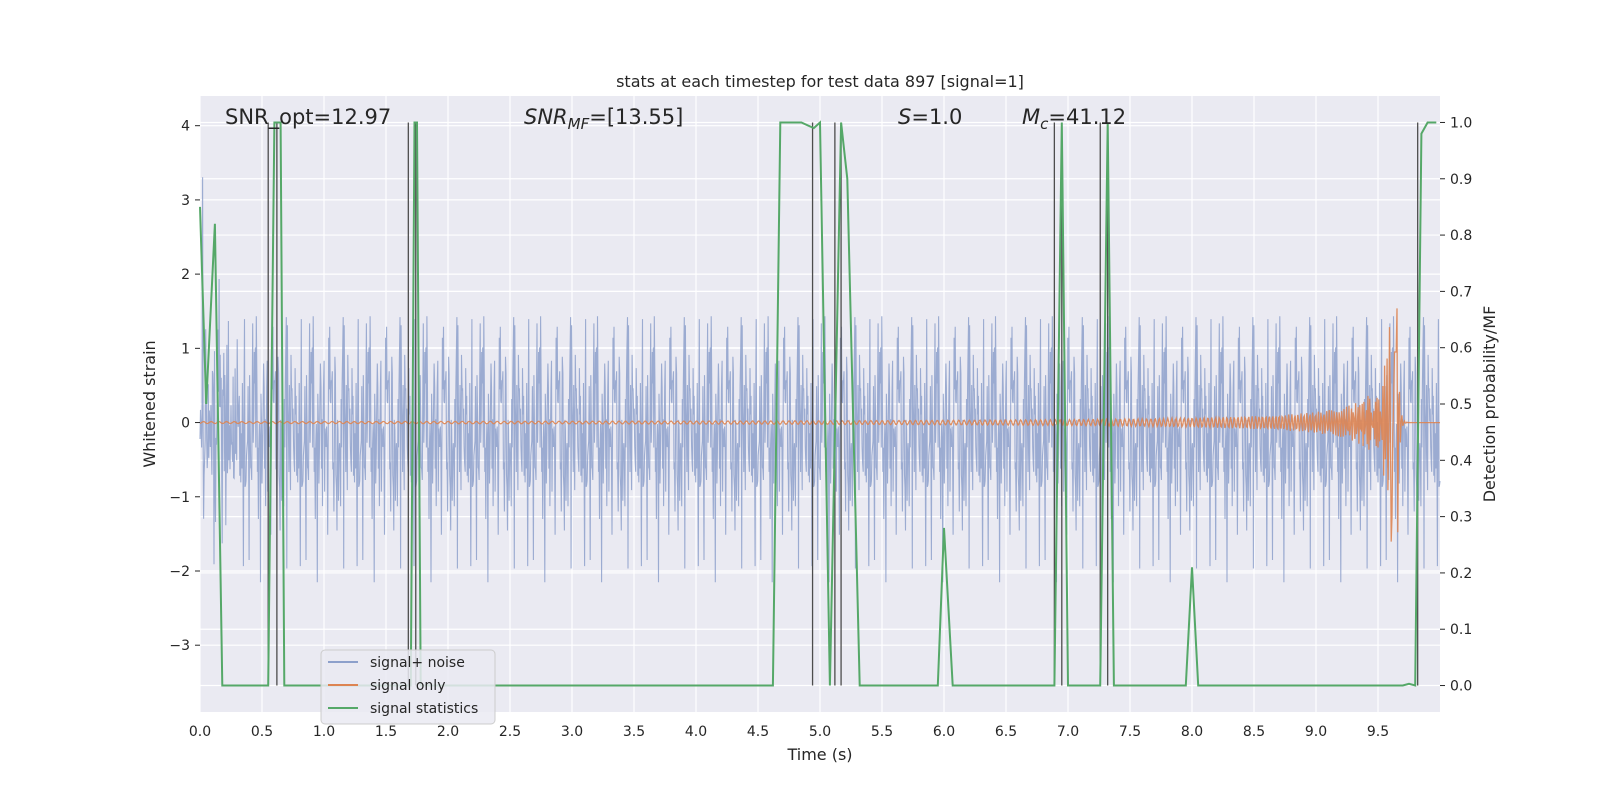 This screenshot has width=1600, height=800. I want to click on y2-tick-label: 0.3, so click(1461, 518).